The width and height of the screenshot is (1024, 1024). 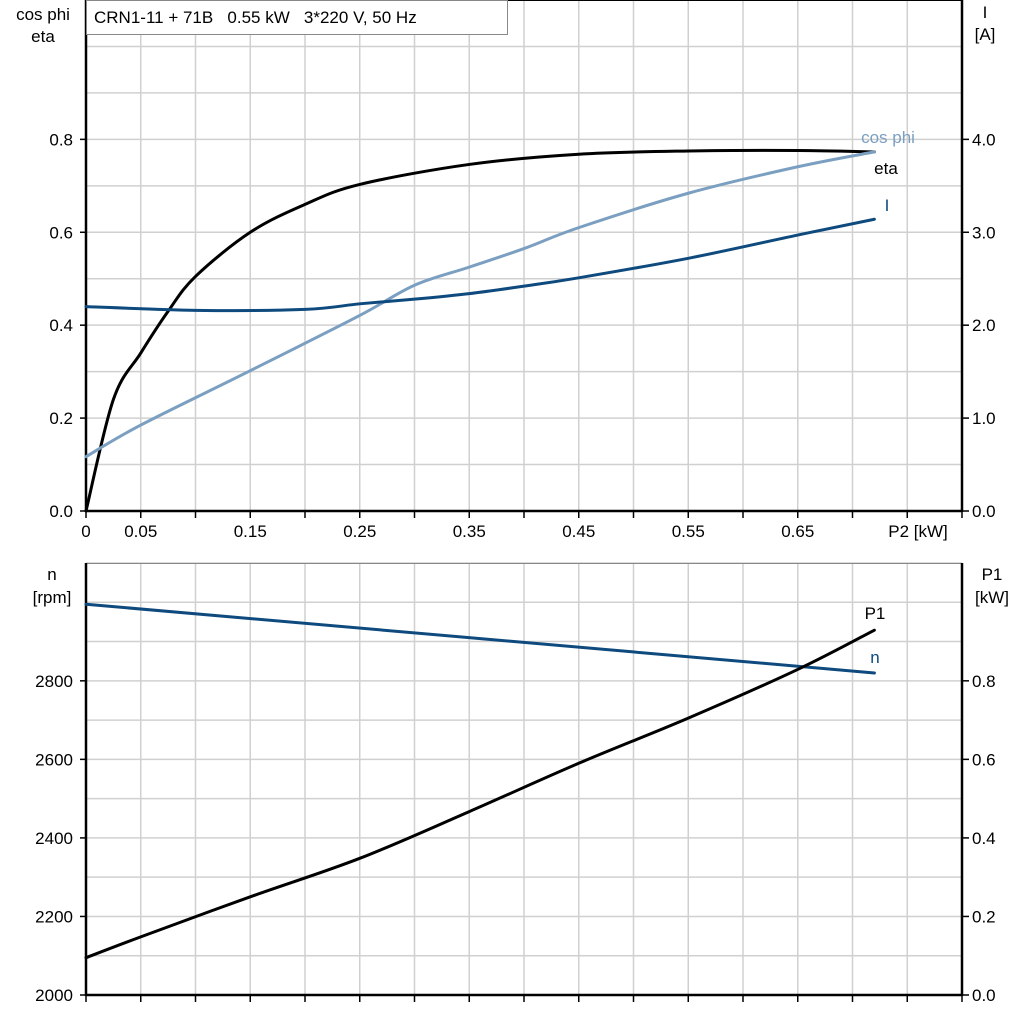 What do you see at coordinates (984, 139) in the screenshot?
I see `right-y-tick-label: 4.0` at bounding box center [984, 139].